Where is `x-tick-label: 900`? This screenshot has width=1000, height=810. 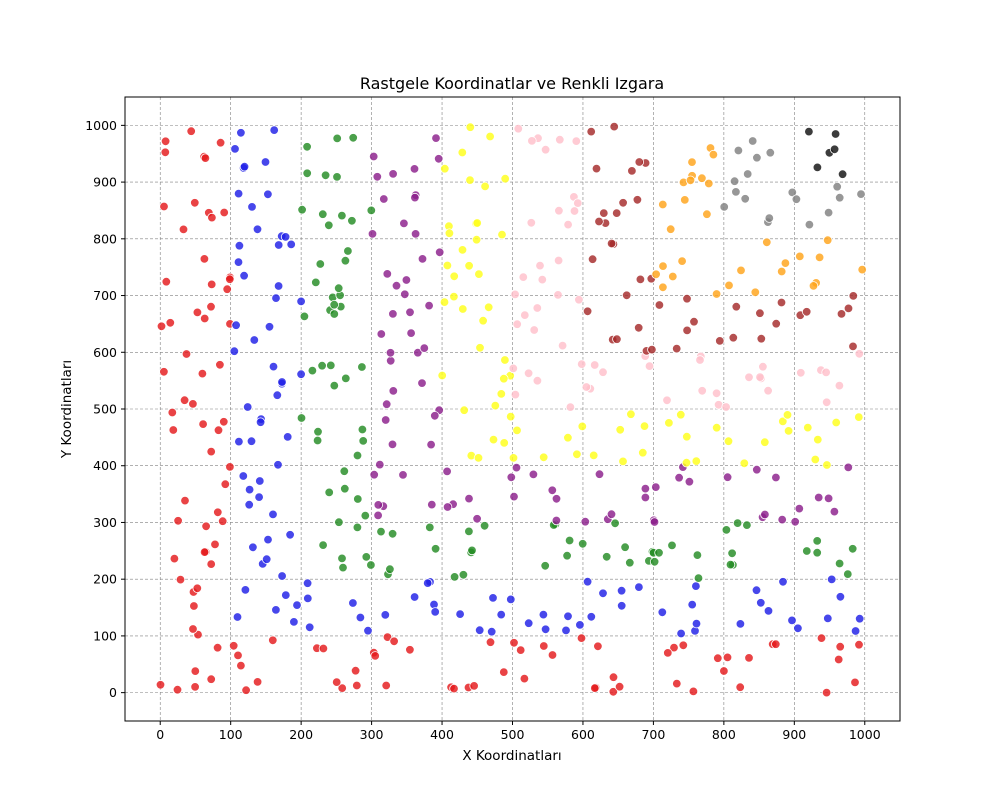 x-tick-label: 900 is located at coordinates (794, 734).